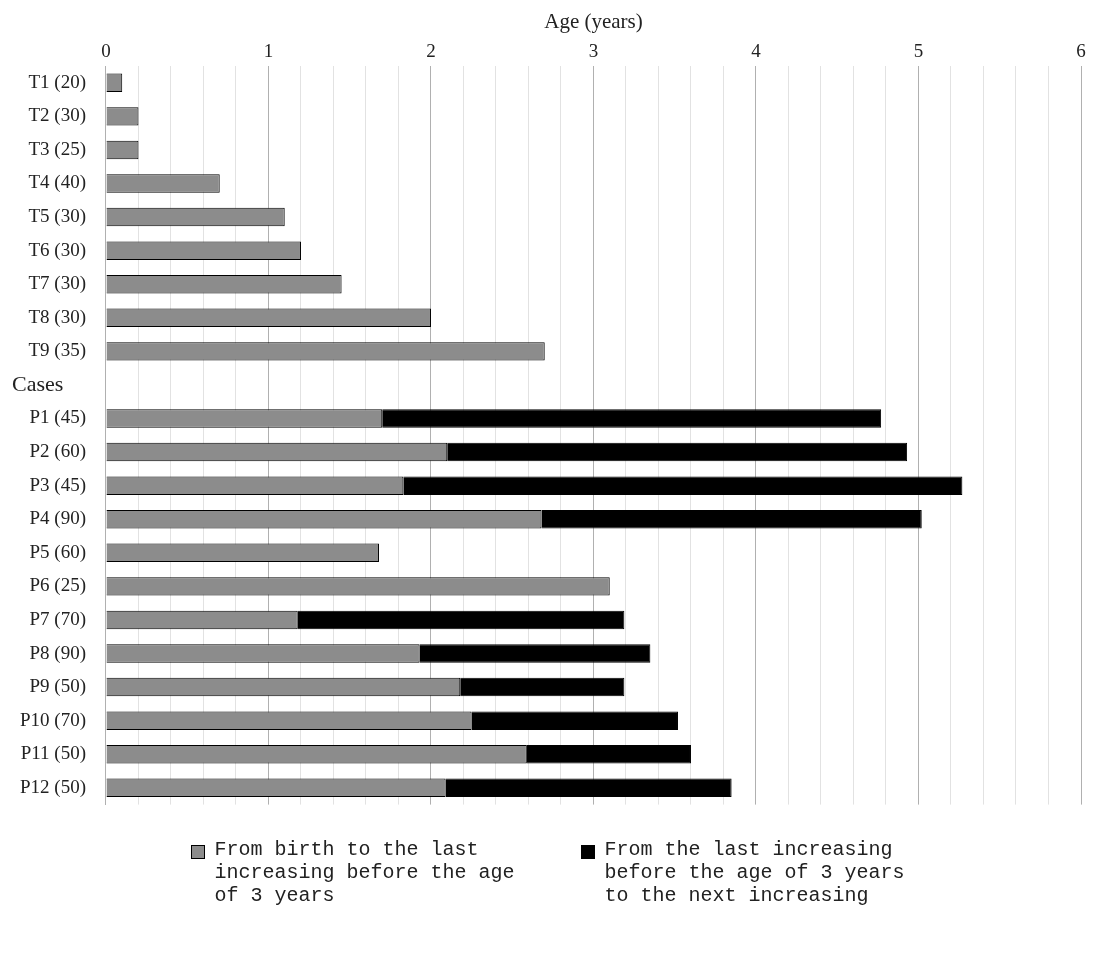 The width and height of the screenshot is (1101, 976). Describe the element at coordinates (1081, 50) in the screenshot. I see `x-tick-label: 6` at that location.